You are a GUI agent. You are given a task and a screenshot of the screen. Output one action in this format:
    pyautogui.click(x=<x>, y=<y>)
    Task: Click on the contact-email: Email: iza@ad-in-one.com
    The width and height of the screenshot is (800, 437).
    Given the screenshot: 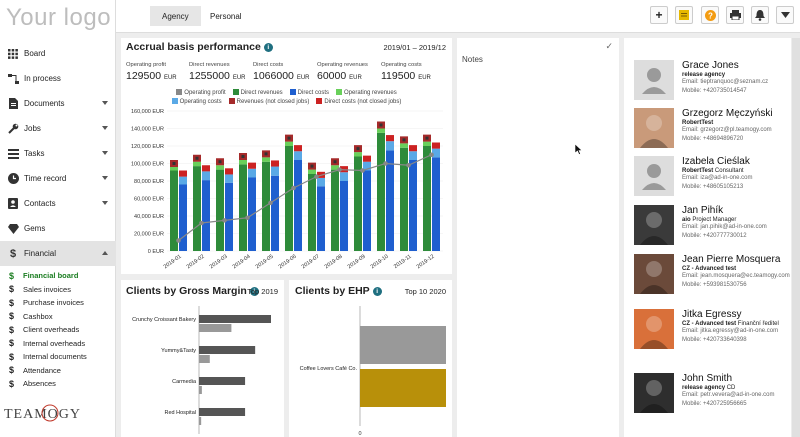 What is the action you would take?
    pyautogui.click(x=717, y=178)
    